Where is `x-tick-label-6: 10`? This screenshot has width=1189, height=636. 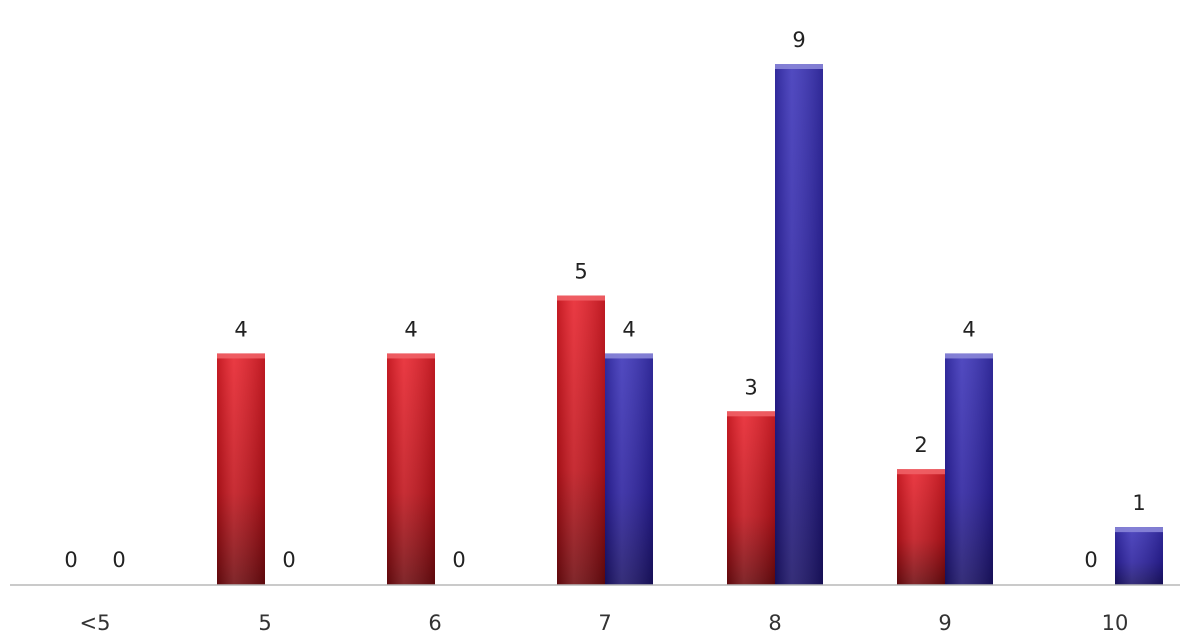
x-tick-label-6: 10 is located at coordinates (1115, 623).